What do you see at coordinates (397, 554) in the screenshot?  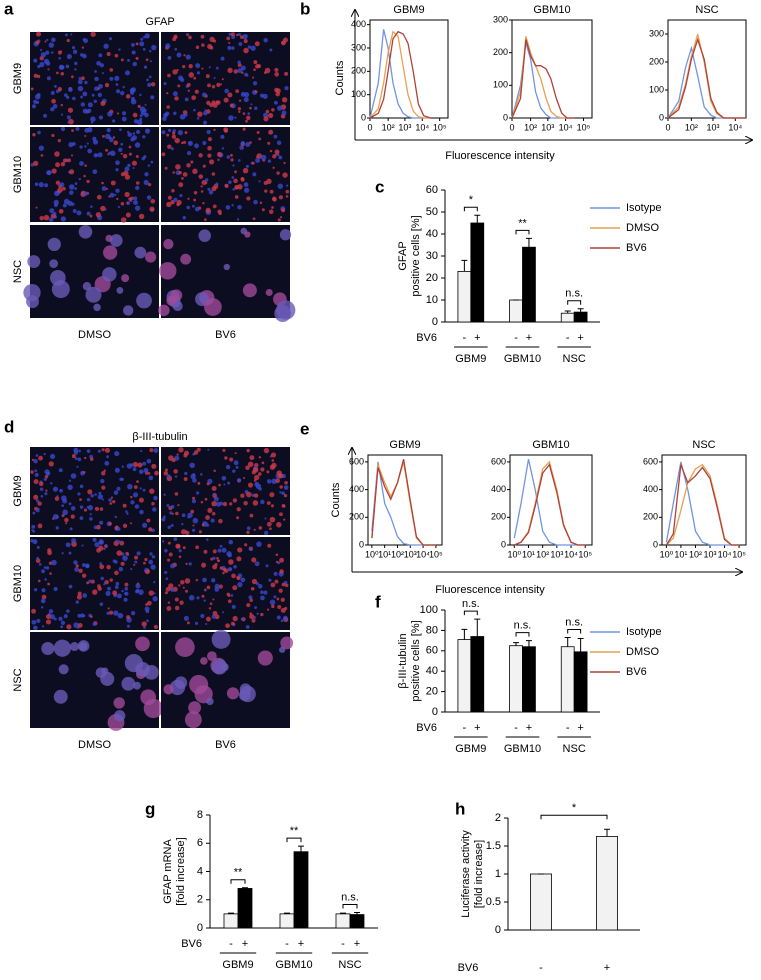 I see `x-tick-label: 10²` at bounding box center [397, 554].